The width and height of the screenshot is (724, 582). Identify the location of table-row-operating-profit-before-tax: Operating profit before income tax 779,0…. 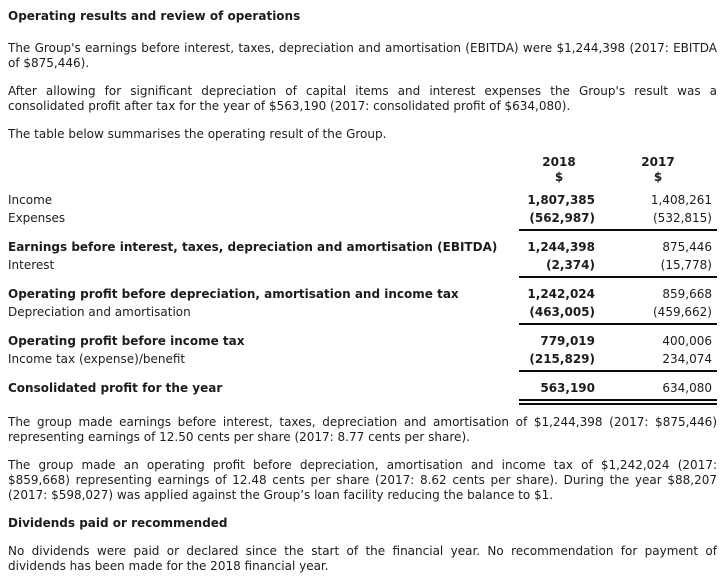
(362, 341).